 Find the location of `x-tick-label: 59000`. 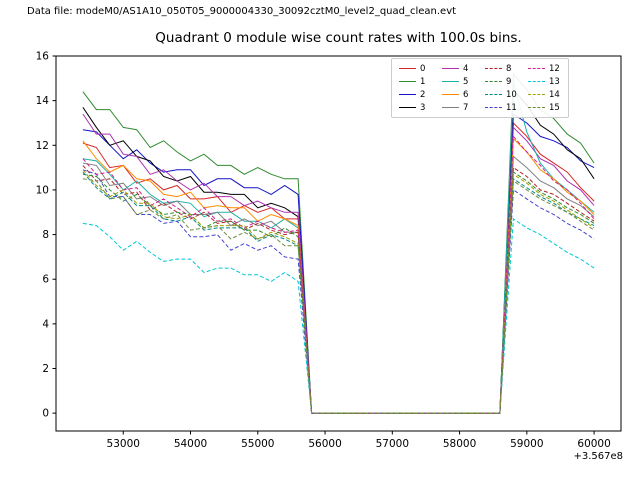

x-tick-label: 59000 is located at coordinates (526, 444).